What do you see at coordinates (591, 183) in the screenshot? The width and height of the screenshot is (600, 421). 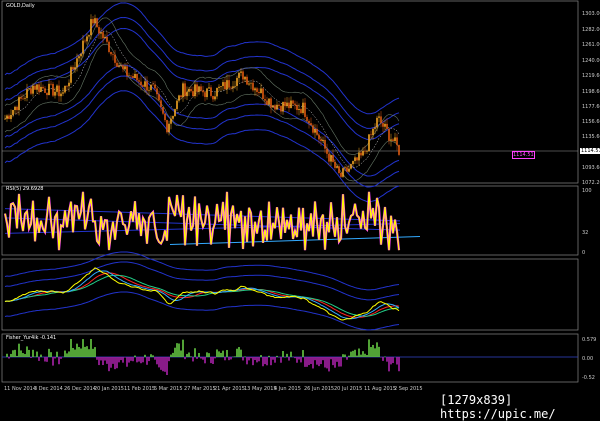 I see `price-axis-label: 1072.20` at bounding box center [591, 183].